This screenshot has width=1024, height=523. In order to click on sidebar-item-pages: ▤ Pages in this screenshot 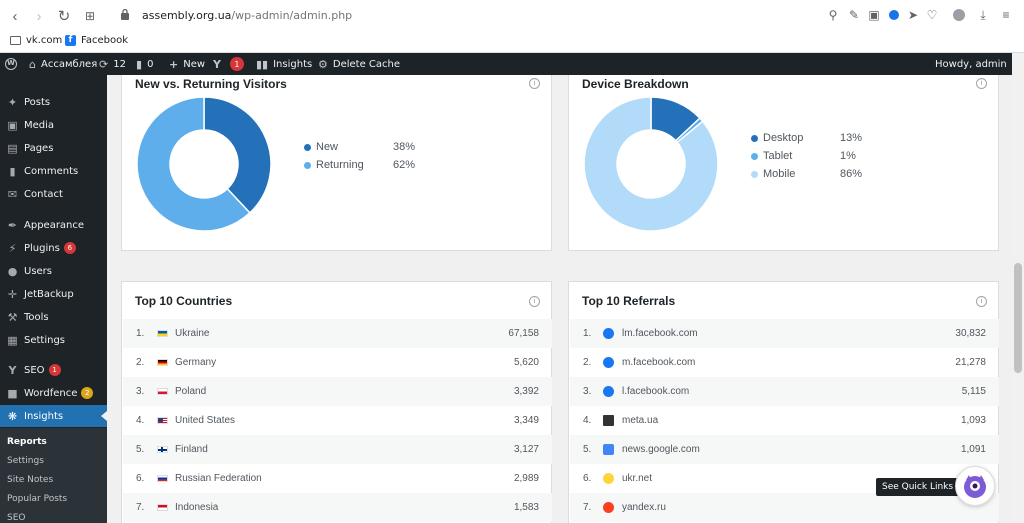, I will do `click(53, 148)`.